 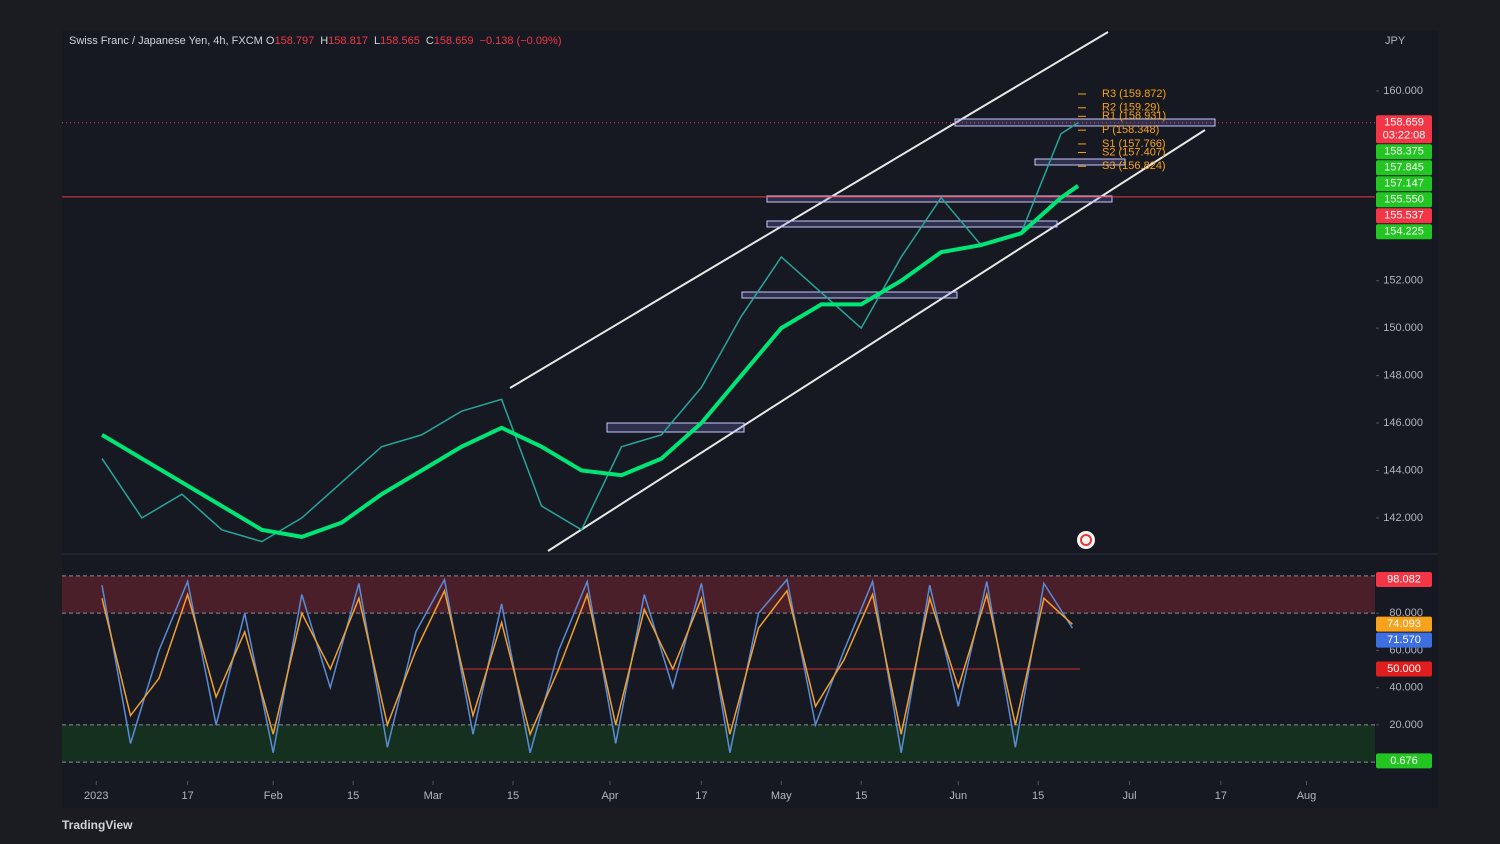 What do you see at coordinates (958, 796) in the screenshot?
I see `x-tick-label: Jun` at bounding box center [958, 796].